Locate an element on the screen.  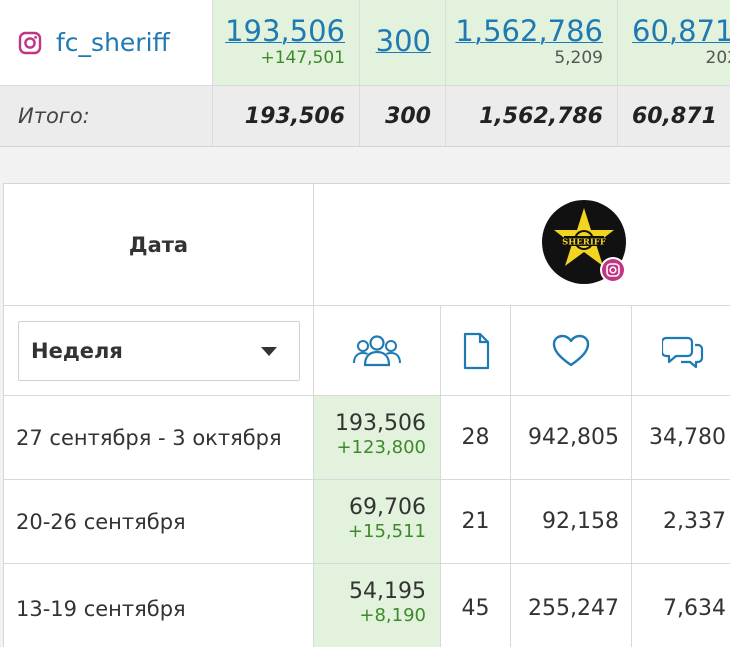
posts-column-header is located at coordinates (476, 350).